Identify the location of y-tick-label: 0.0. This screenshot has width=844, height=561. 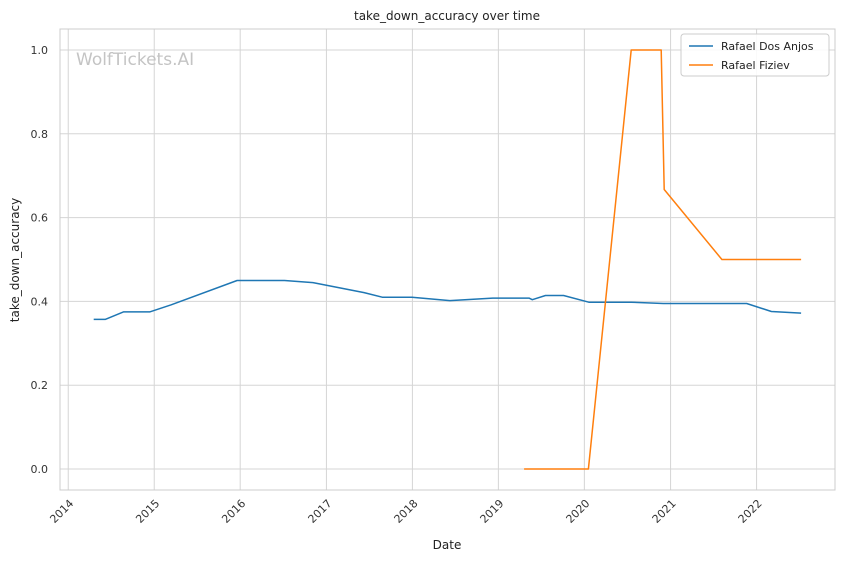
(40, 469).